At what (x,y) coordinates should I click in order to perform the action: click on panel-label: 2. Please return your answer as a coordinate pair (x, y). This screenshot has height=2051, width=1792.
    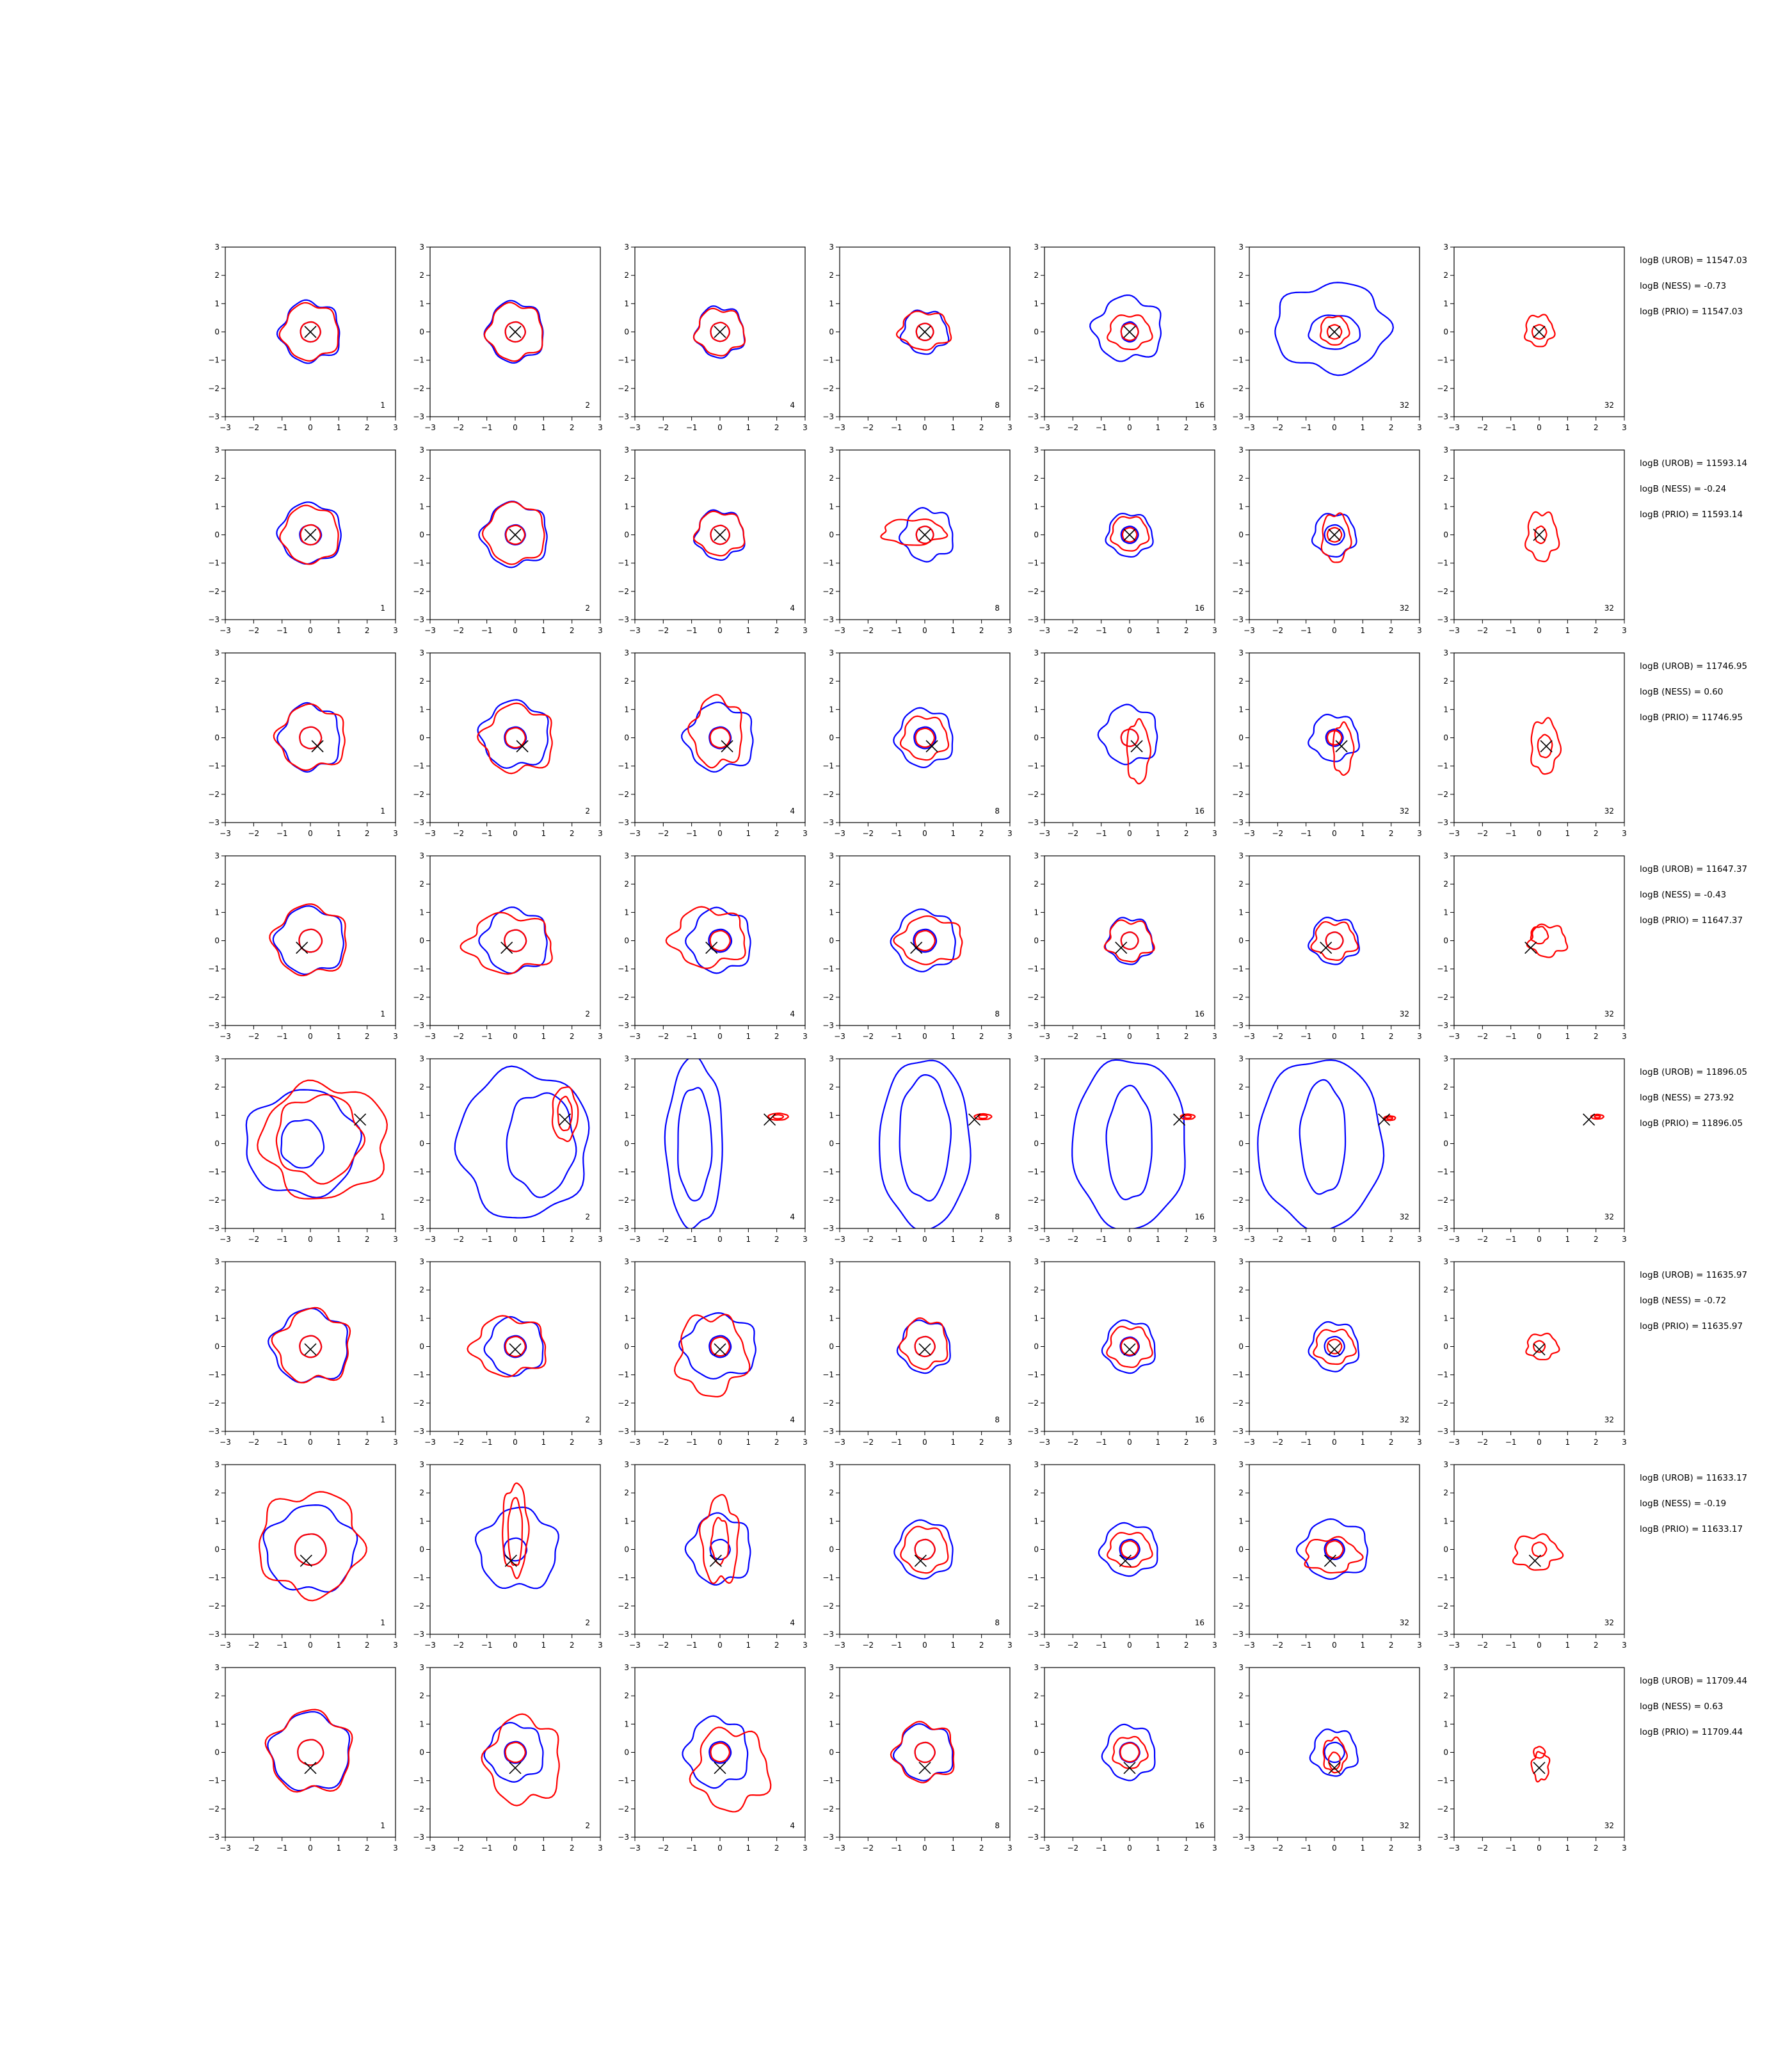
    Looking at the image, I should click on (587, 1825).